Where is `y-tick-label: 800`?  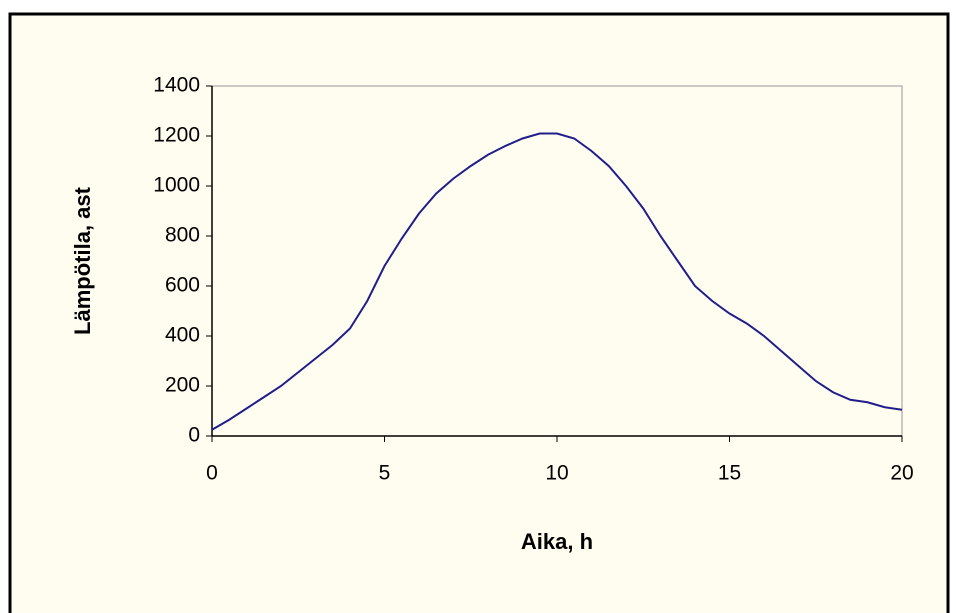 y-tick-label: 800 is located at coordinates (182, 235).